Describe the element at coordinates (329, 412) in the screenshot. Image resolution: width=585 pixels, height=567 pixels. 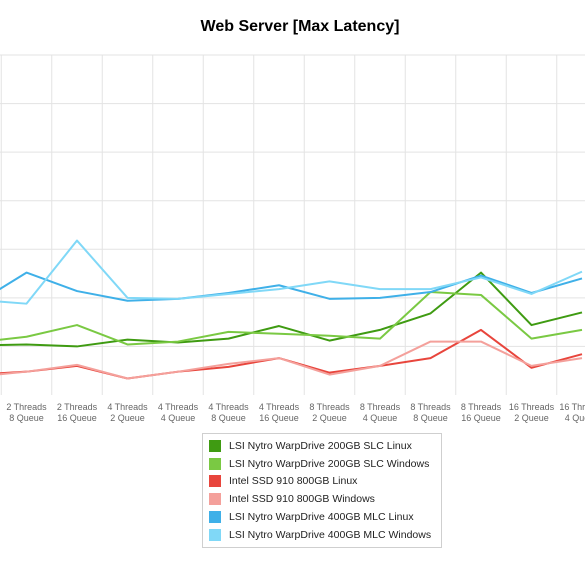
I see `x-tick-label: 8 Threads 2 Queue` at that location.